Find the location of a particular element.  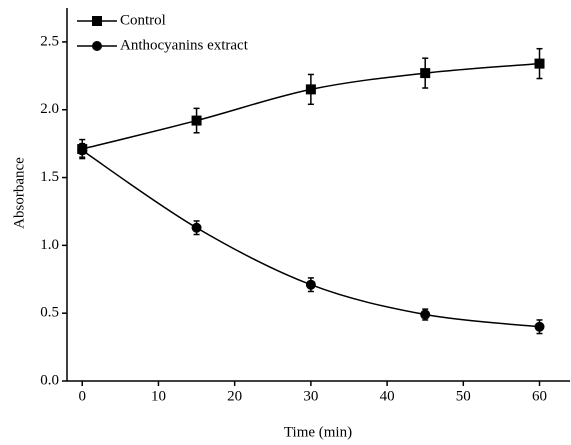

y-tick-label: 0.0 is located at coordinates (49, 380).